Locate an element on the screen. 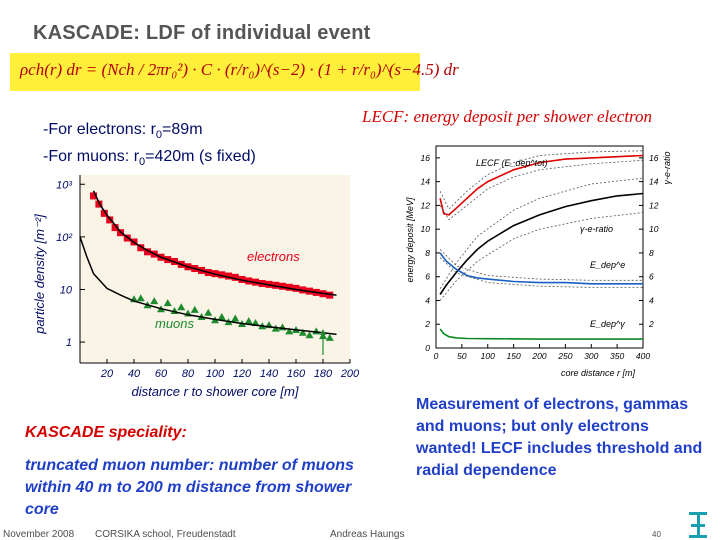  lecf-y-tick-label-right: 14 is located at coordinates (654, 182).